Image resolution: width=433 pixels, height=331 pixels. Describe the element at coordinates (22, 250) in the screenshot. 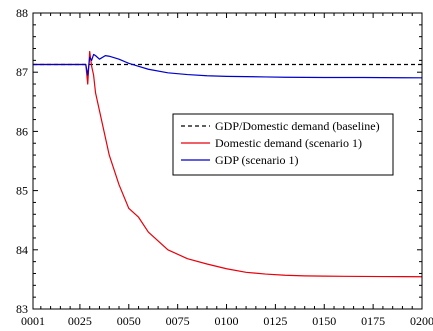

I see `y-tick-label: 84` at that location.